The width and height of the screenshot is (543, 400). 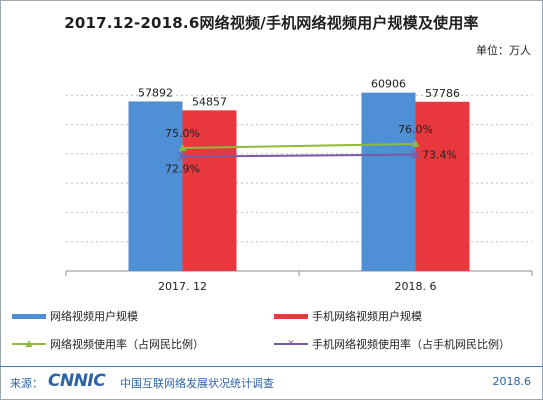 I want to click on legend-swatch-video-users, so click(x=29, y=316).